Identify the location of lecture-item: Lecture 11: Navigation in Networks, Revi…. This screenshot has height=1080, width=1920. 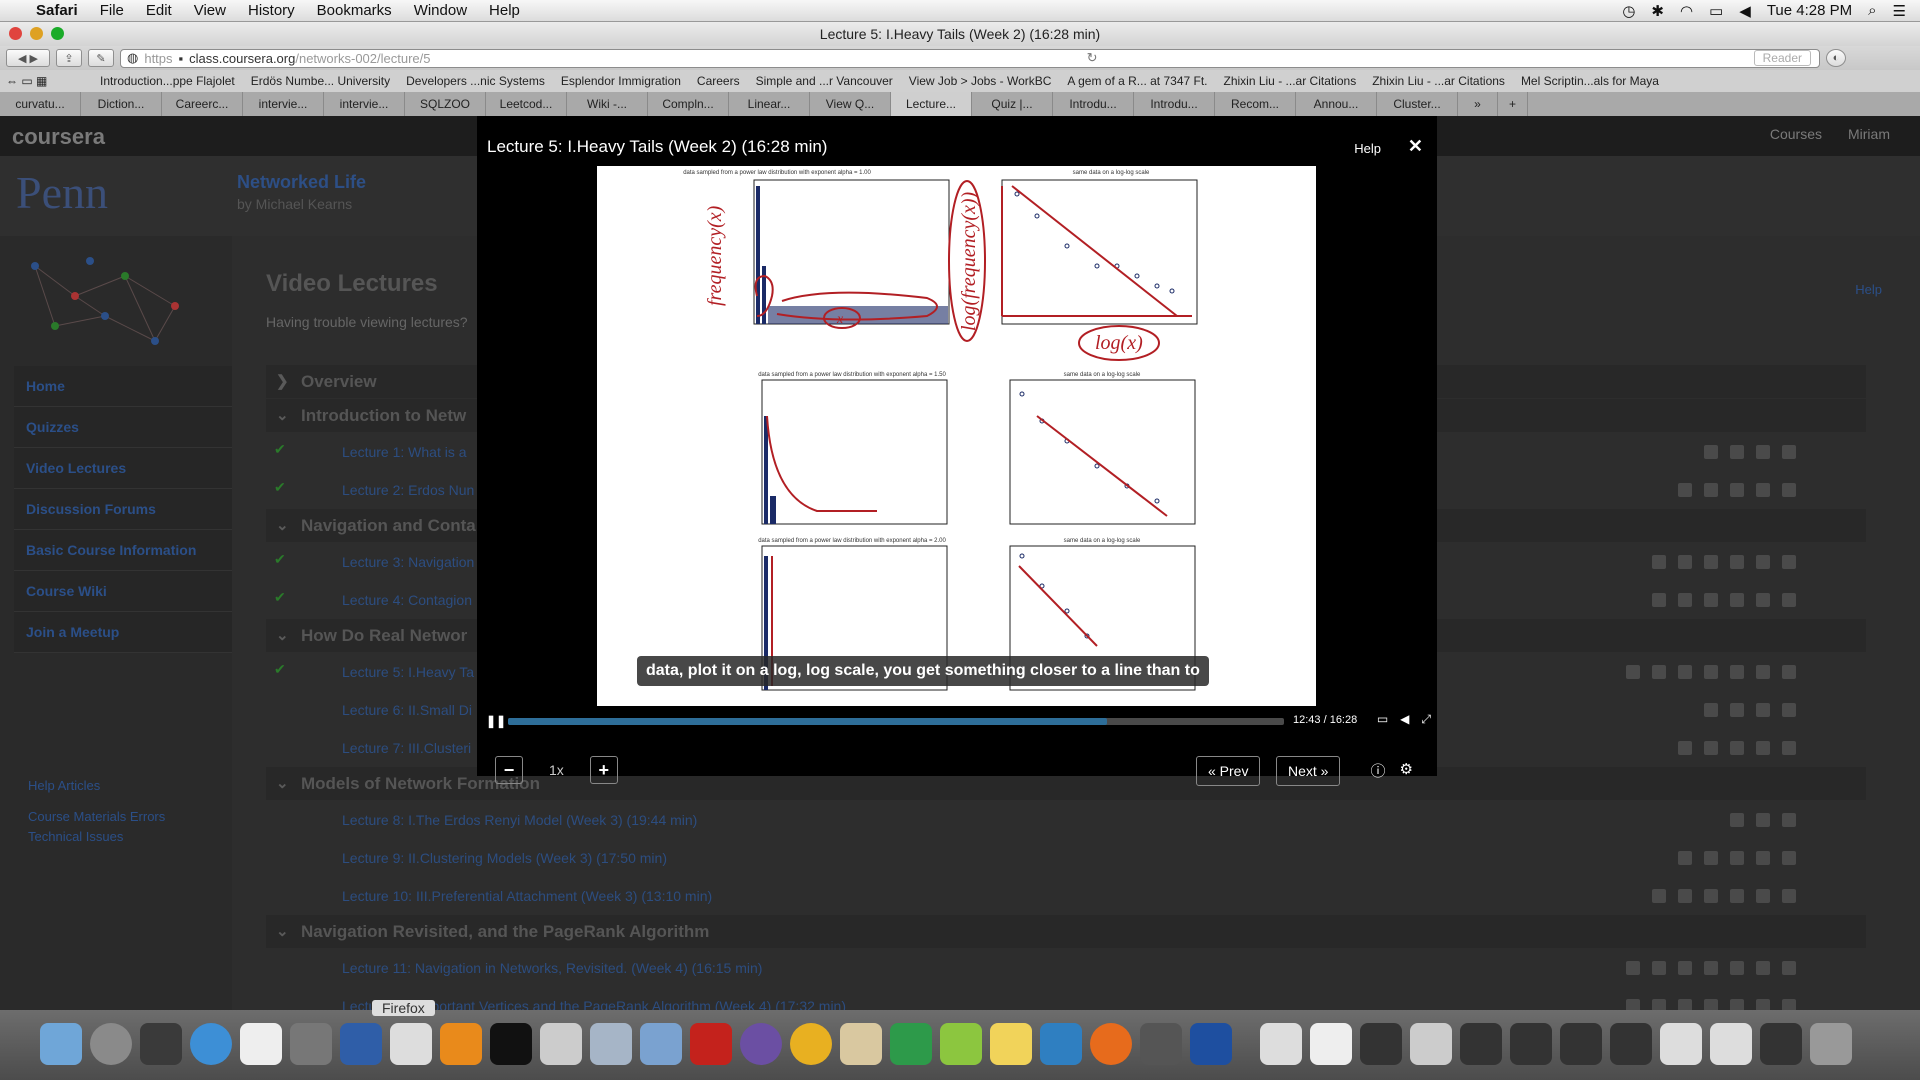
(1066, 968).